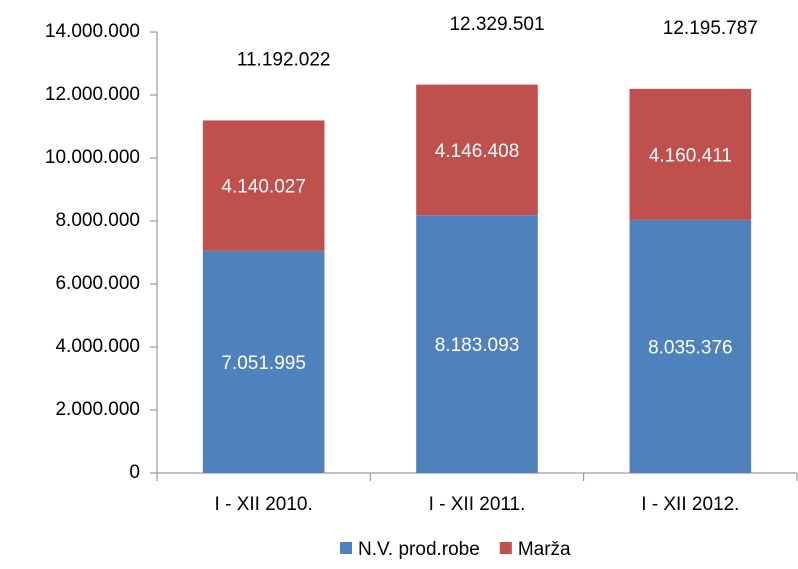  I want to click on total-label: 12.329.501, so click(496, 24).